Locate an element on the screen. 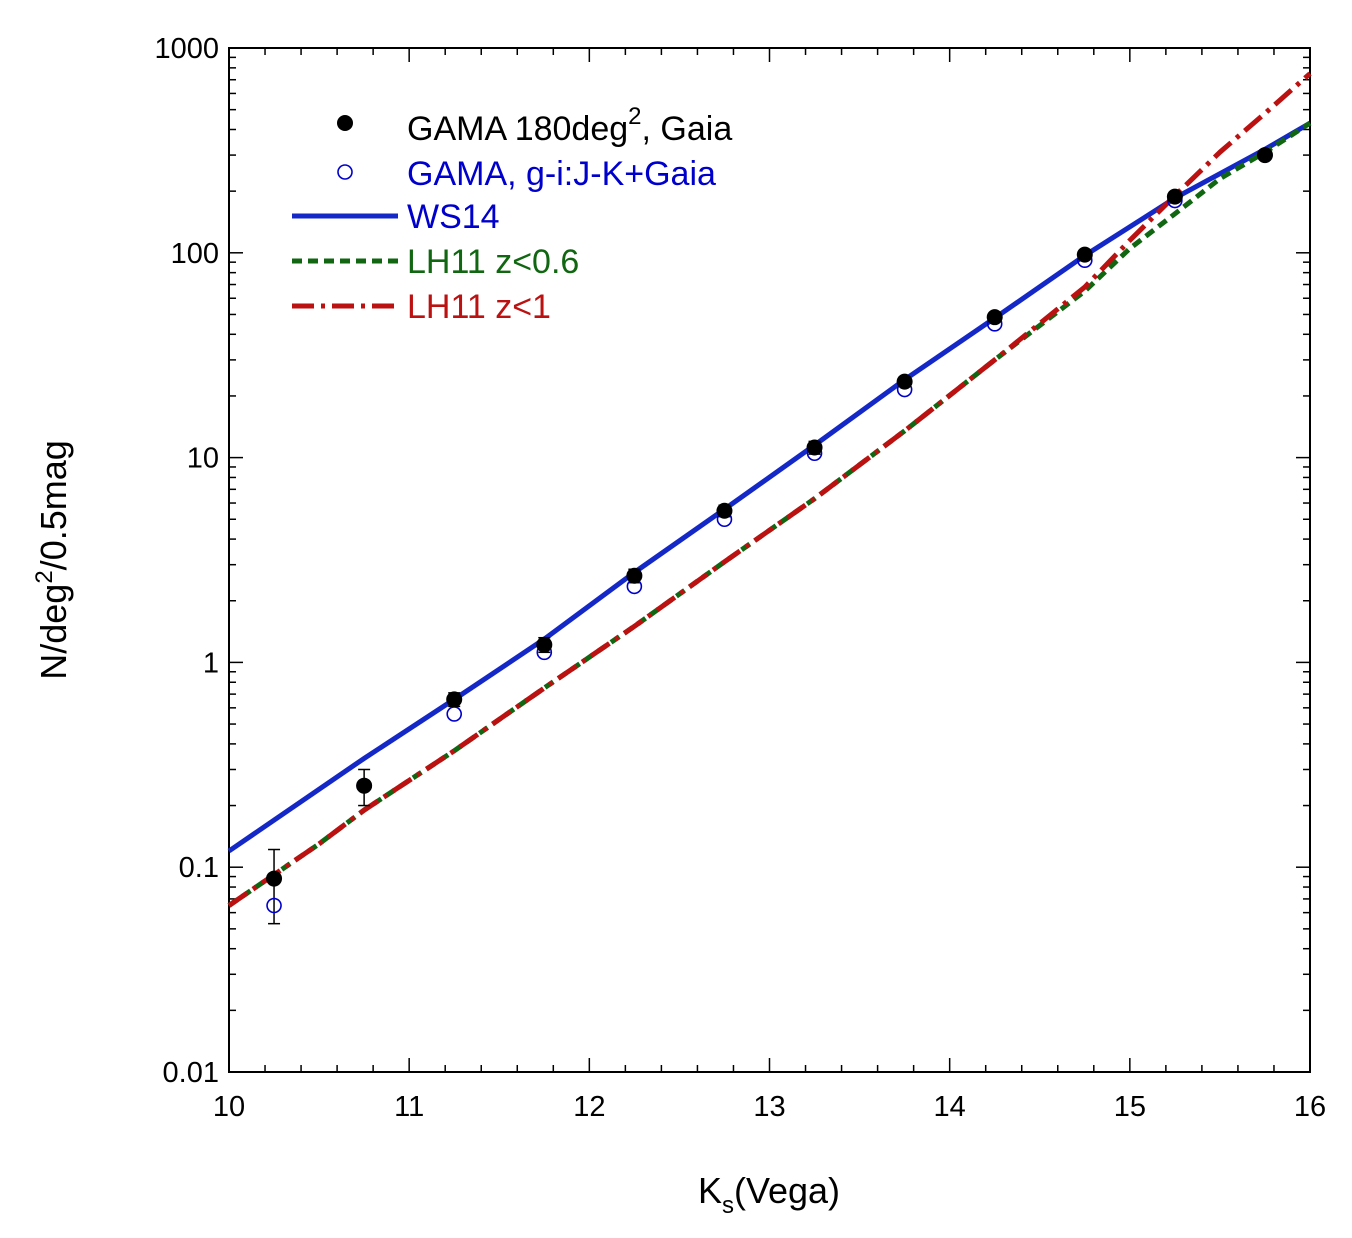  legend-label-lh11-z06: LH11 z<0.6 is located at coordinates (493, 262).